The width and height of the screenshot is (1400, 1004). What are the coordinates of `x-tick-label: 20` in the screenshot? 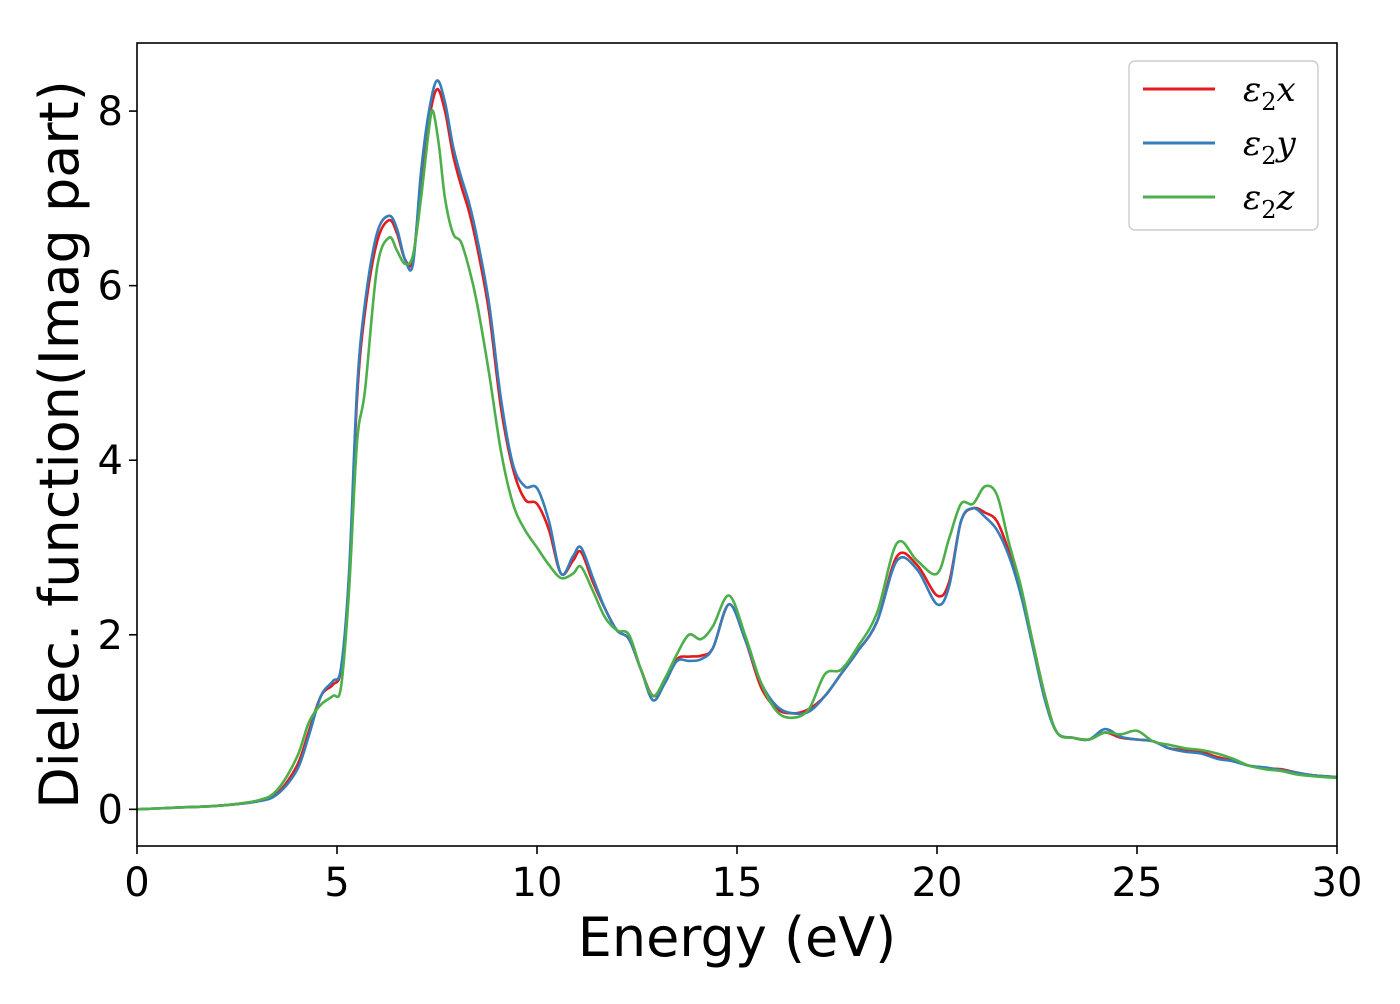 It's located at (937, 883).